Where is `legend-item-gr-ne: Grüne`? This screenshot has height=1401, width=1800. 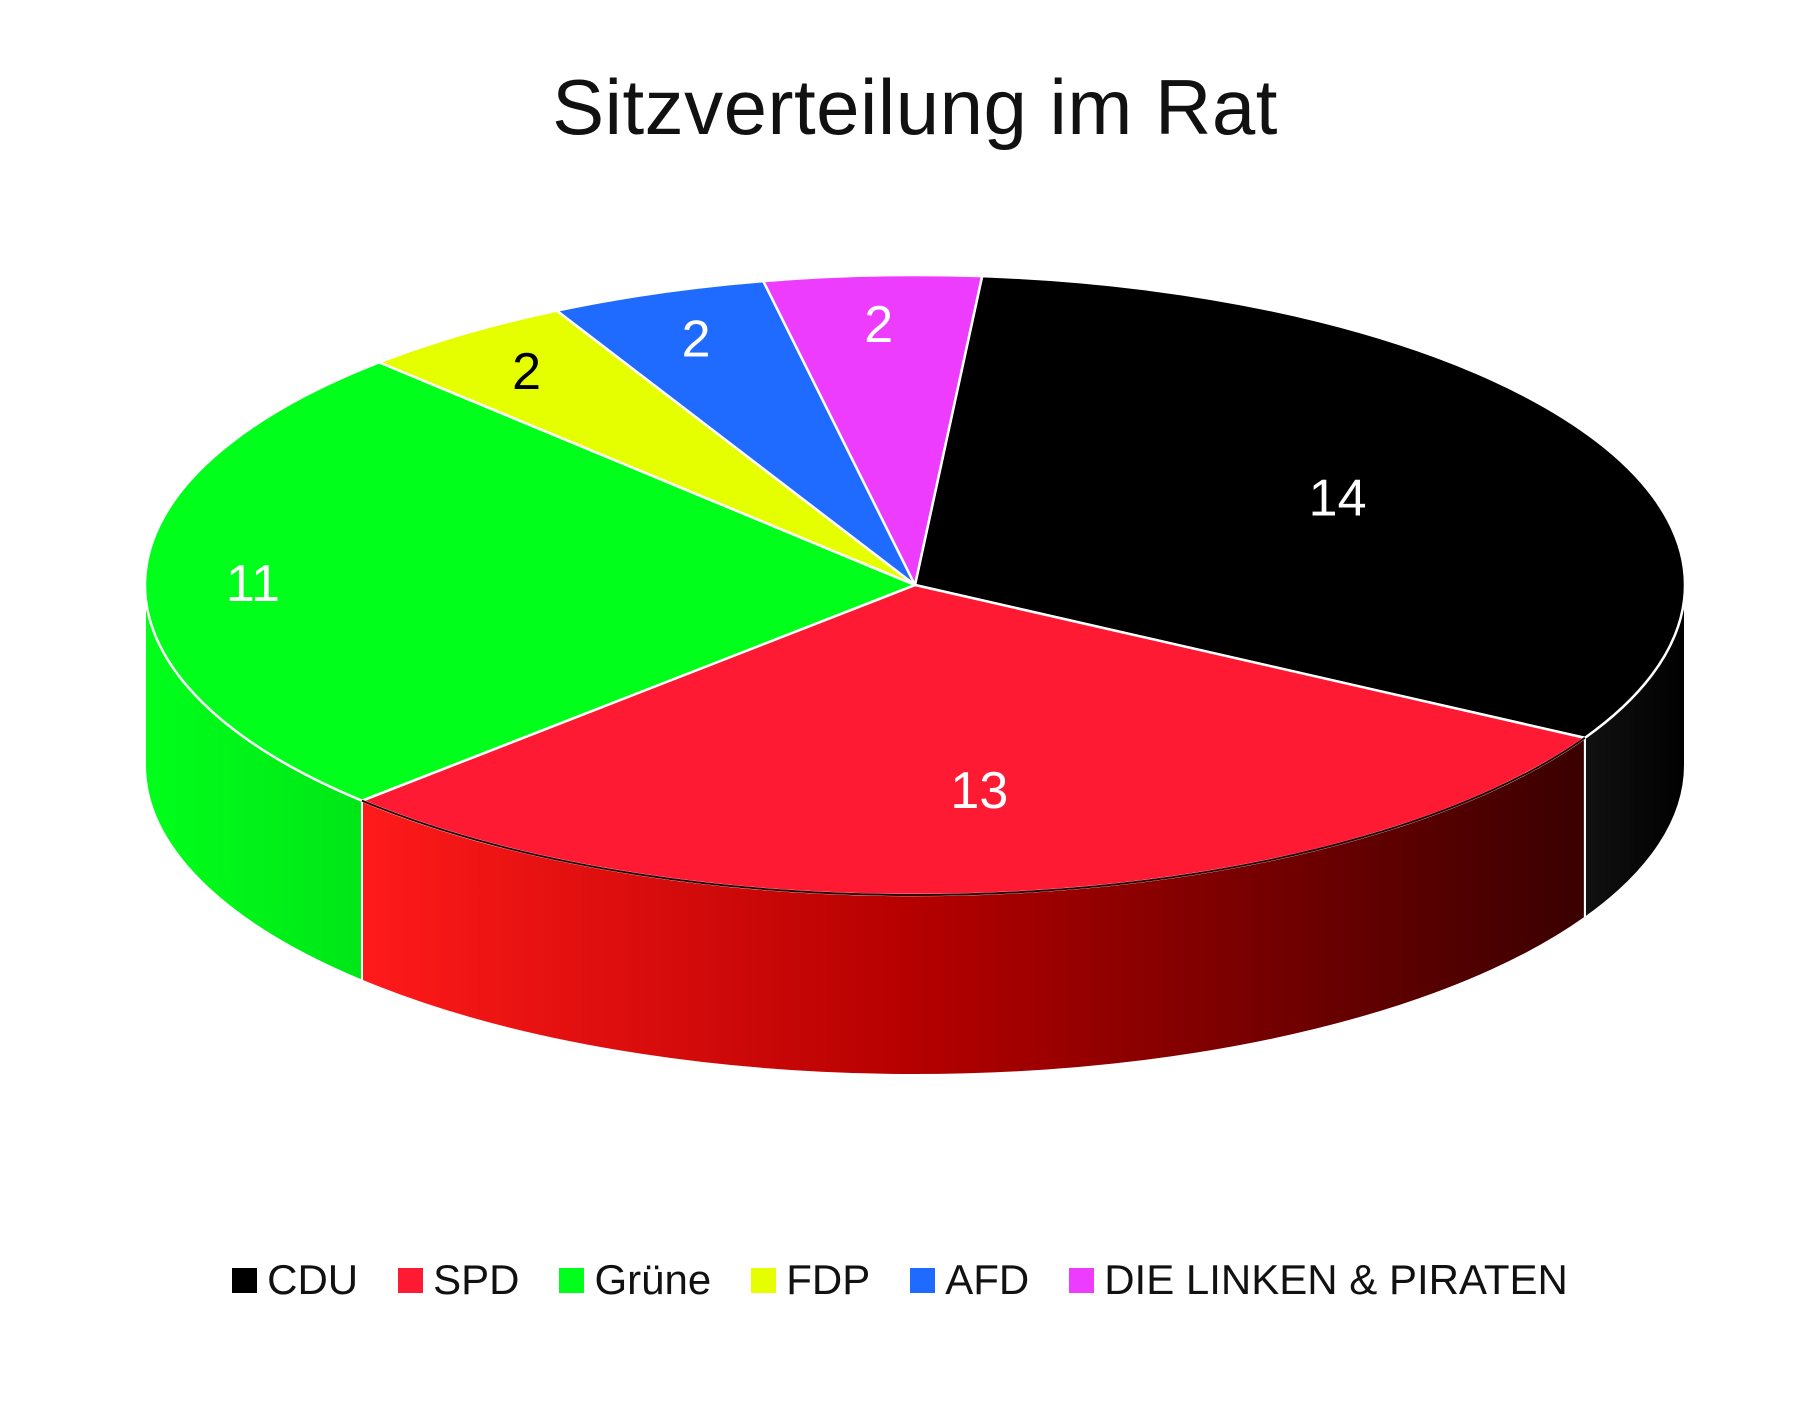 legend-item-gr-ne: Grüne is located at coordinates (635, 1280).